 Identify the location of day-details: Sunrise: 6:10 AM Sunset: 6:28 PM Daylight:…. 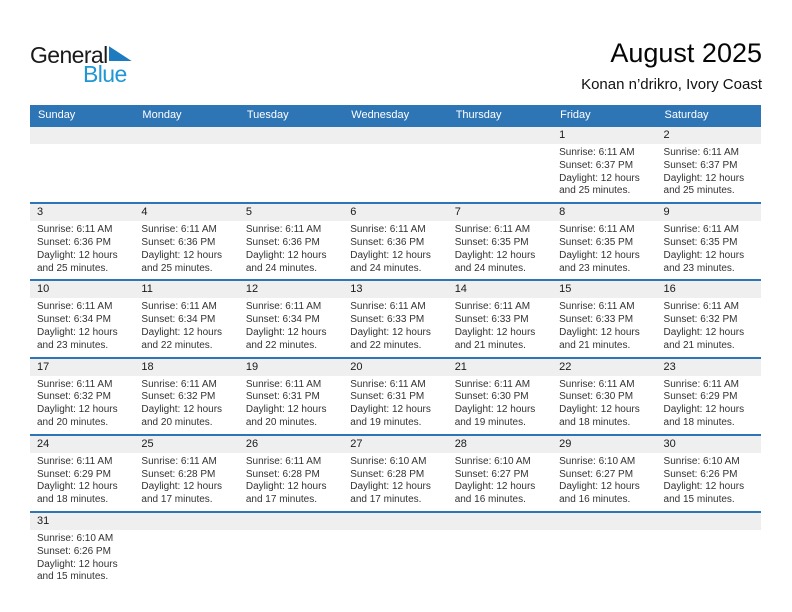
(395, 482).